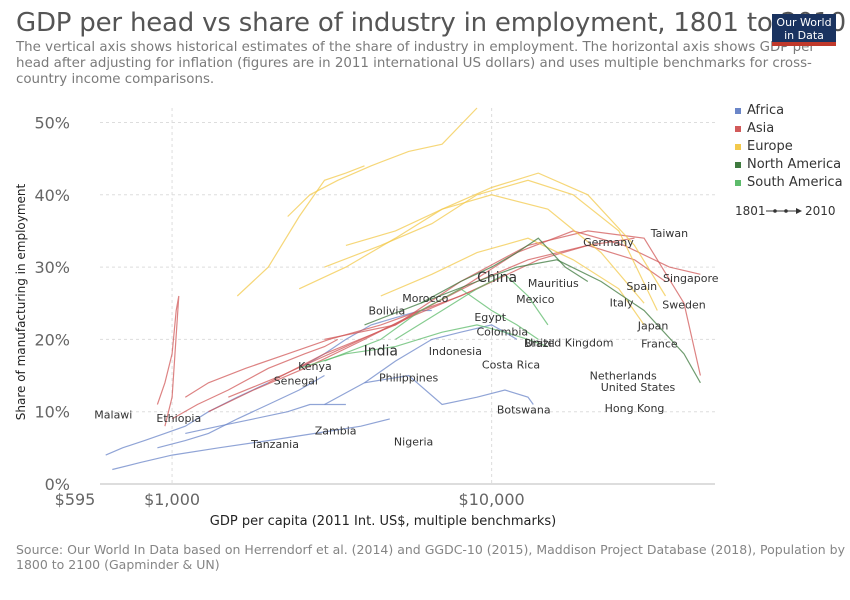 The width and height of the screenshot is (850, 600). Describe the element at coordinates (799, 211) in the screenshot. I see `timeline-arrow-icon` at that location.